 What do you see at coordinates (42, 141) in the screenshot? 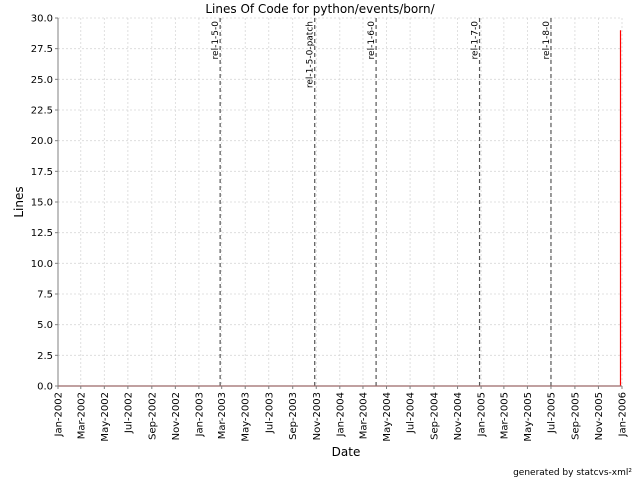
I see `y-tick-label: 20.0` at bounding box center [42, 141].